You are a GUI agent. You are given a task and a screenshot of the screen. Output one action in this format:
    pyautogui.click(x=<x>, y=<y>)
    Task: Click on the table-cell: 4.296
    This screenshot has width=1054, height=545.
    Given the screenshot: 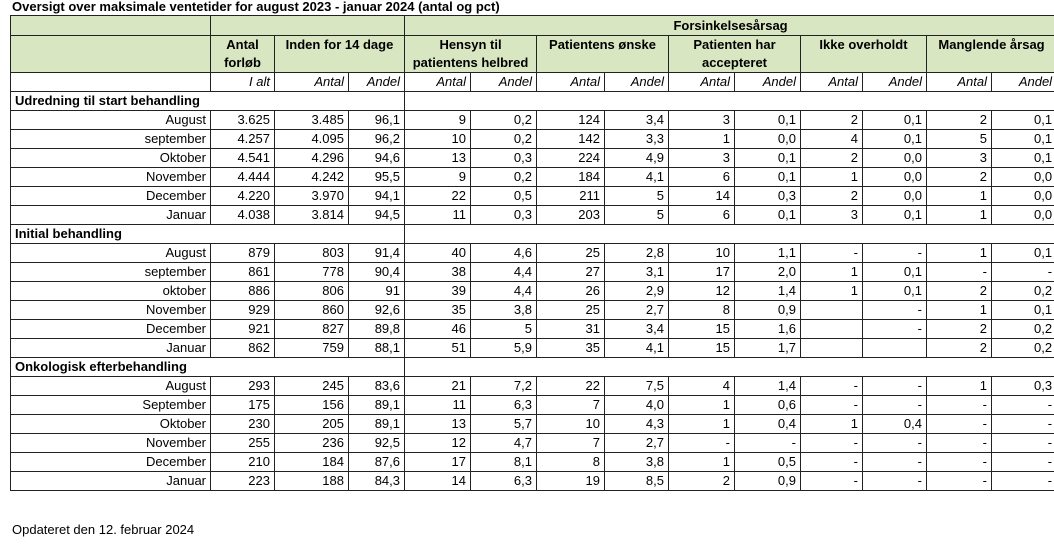 What is the action you would take?
    pyautogui.click(x=311, y=158)
    